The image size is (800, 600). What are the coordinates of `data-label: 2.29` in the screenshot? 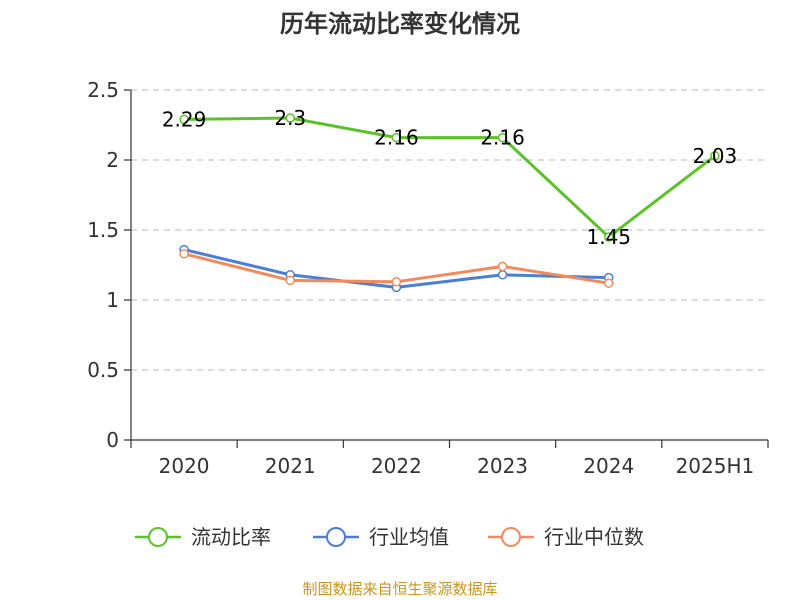 It's located at (184, 119).